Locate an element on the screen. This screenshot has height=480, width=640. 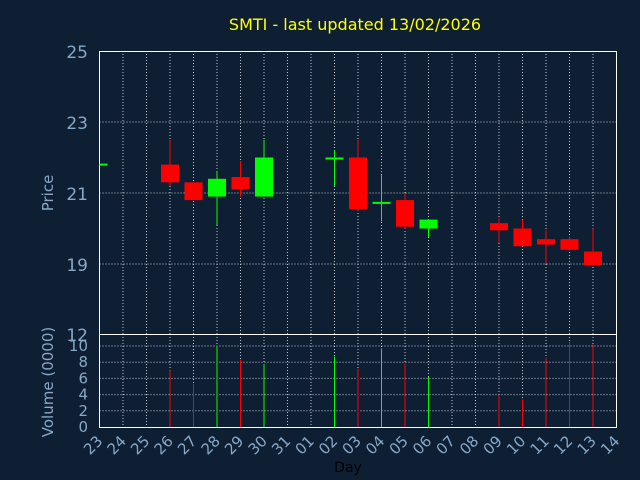
price-y-tick-label: 23 is located at coordinates (77, 124).